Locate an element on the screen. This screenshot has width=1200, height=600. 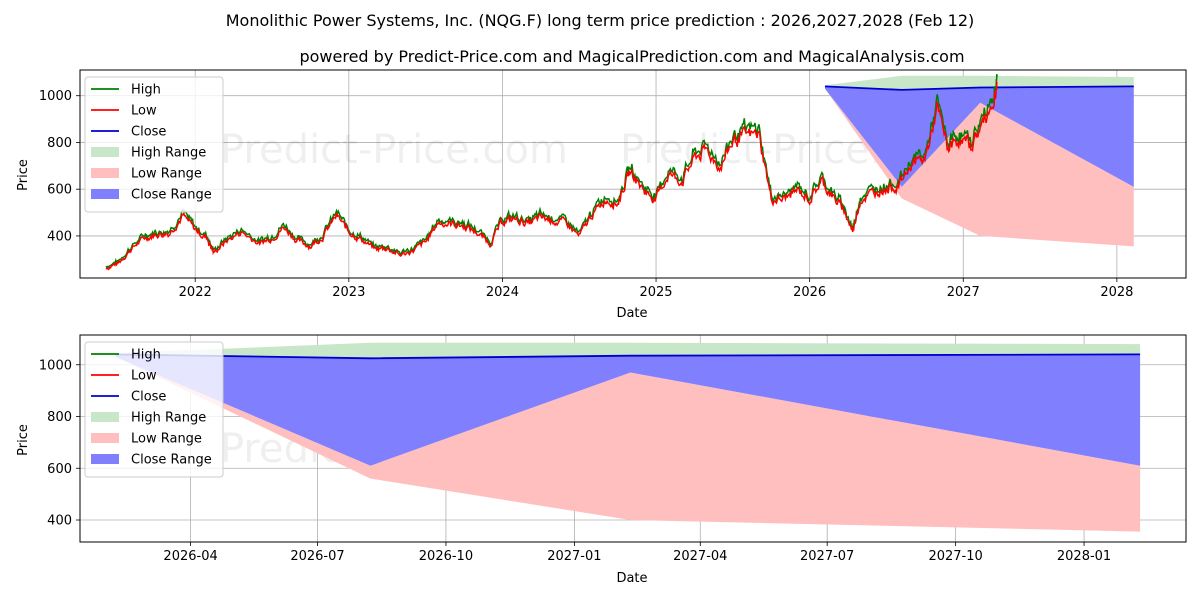
x-tick-label: 2022 is located at coordinates (195, 292).